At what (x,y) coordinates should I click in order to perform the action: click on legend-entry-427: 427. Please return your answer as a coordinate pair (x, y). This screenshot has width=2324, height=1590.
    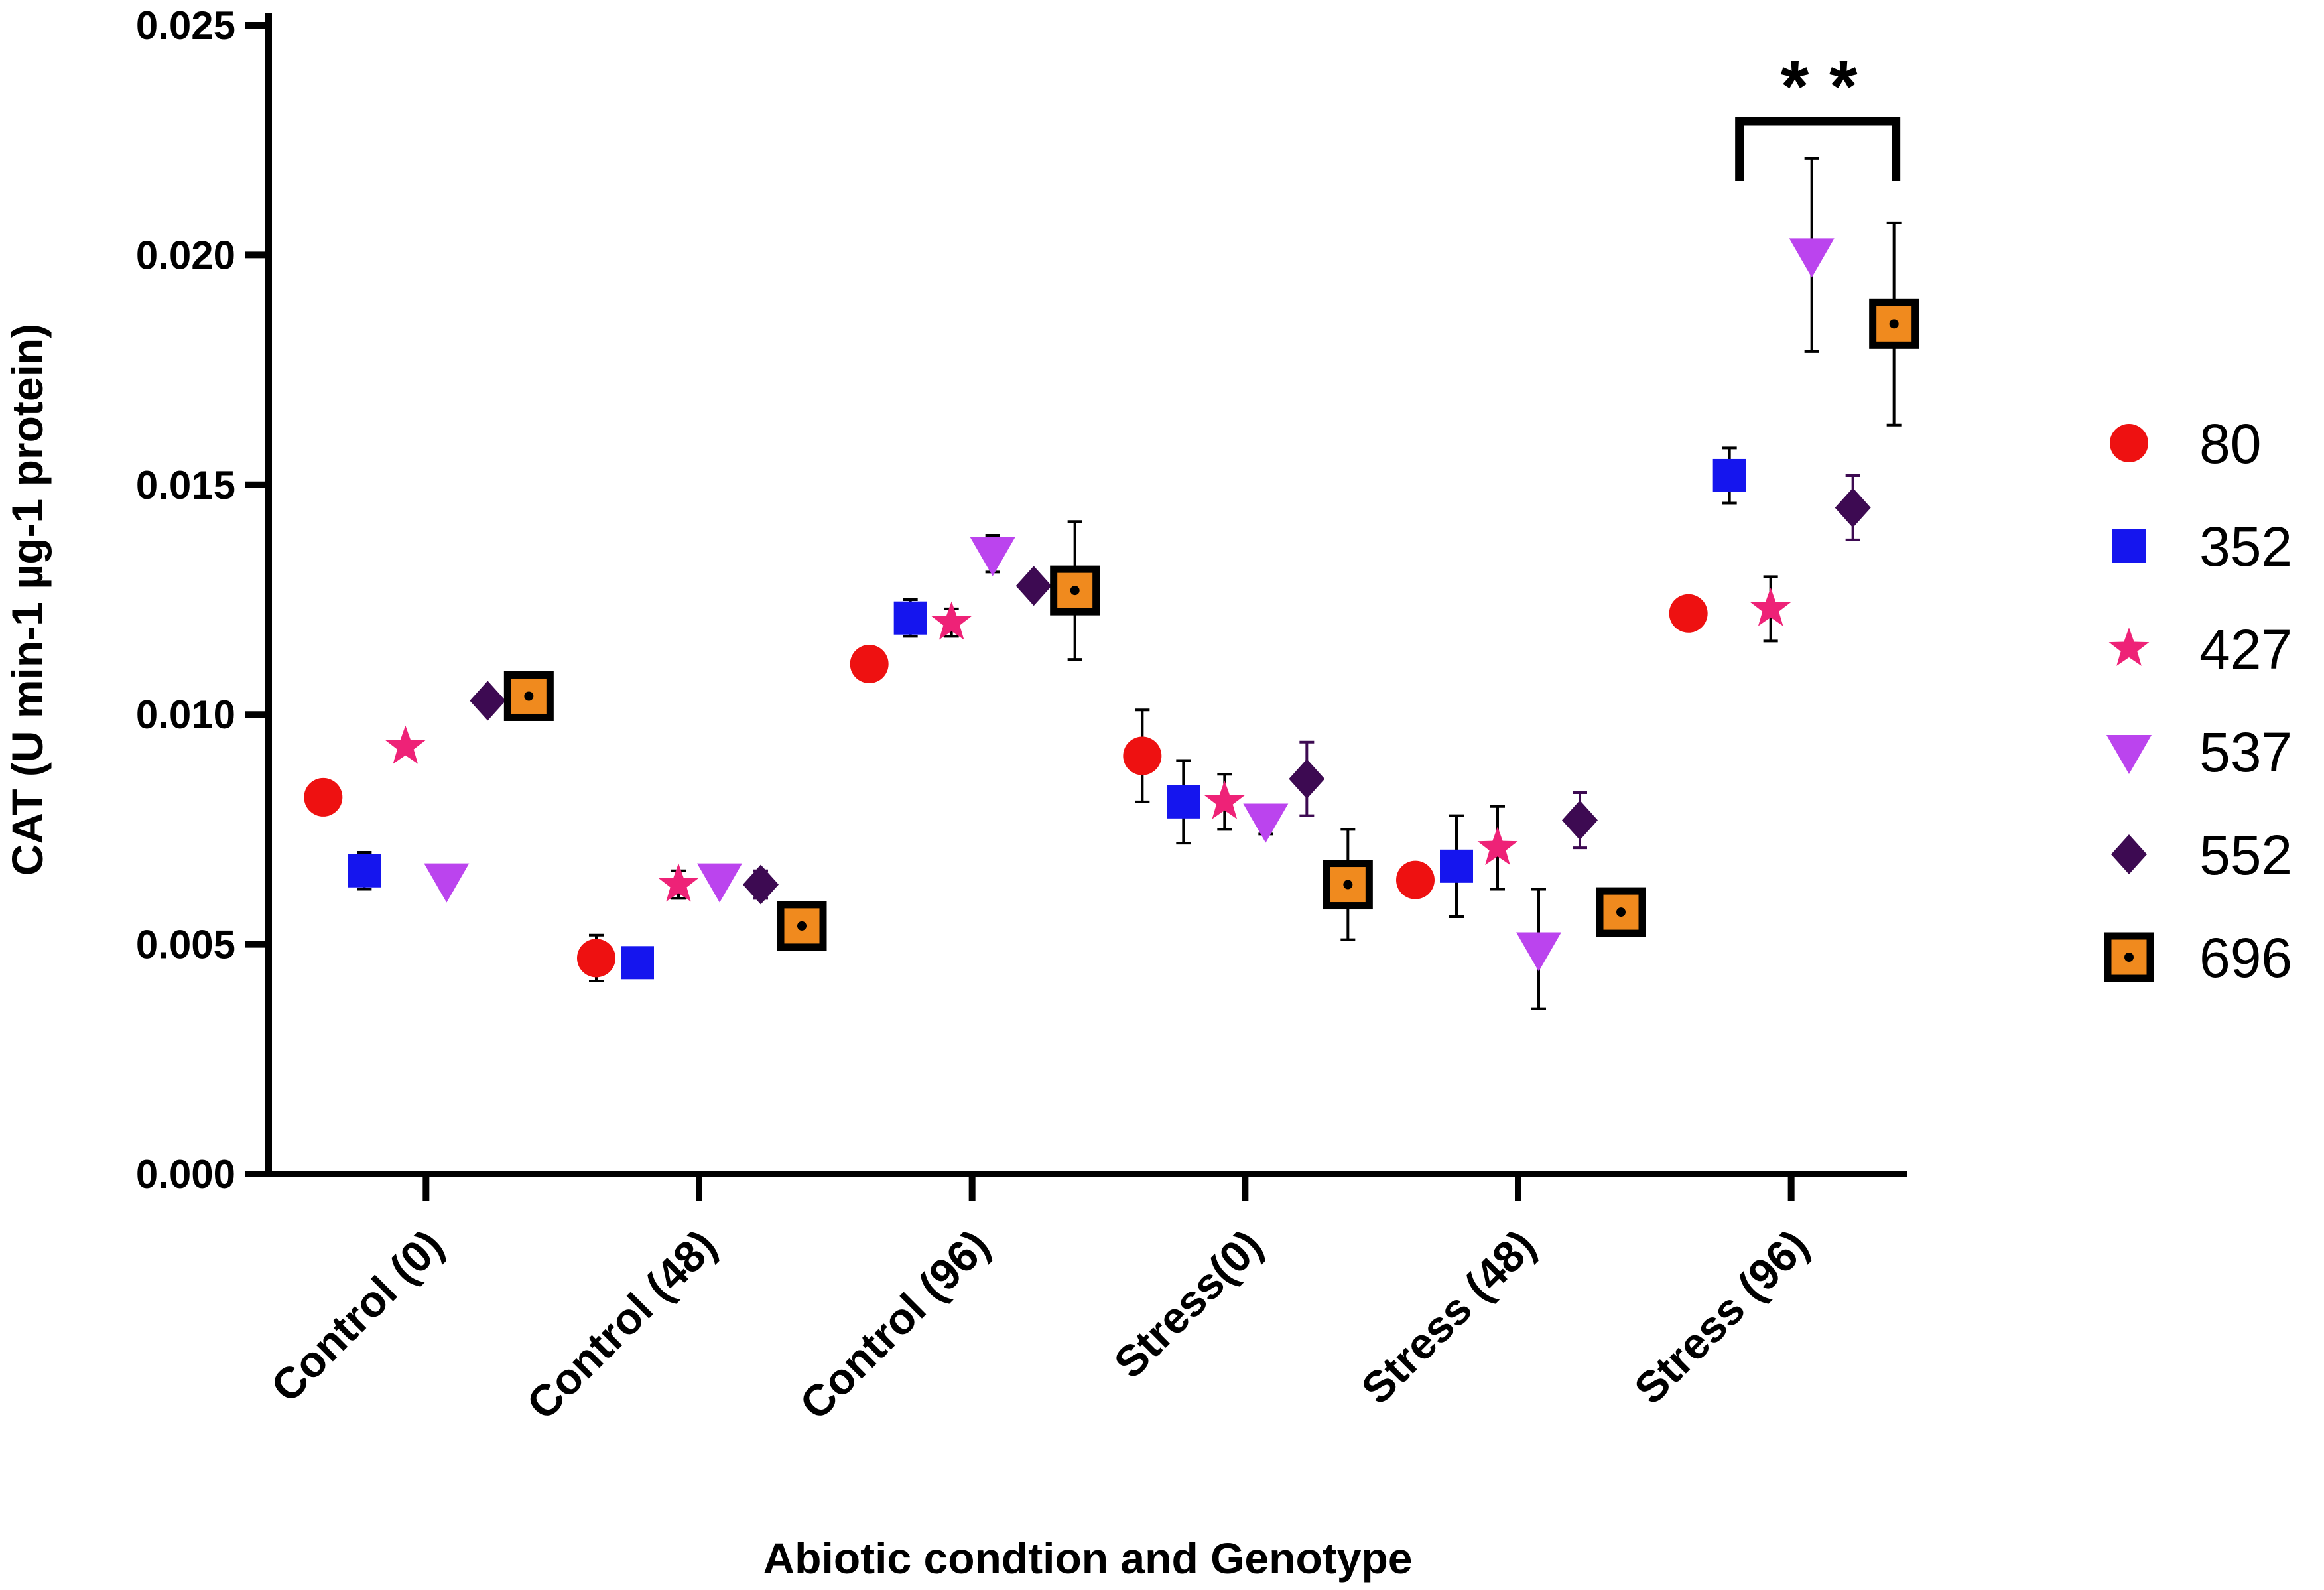
    Looking at the image, I should click on (2200, 649).